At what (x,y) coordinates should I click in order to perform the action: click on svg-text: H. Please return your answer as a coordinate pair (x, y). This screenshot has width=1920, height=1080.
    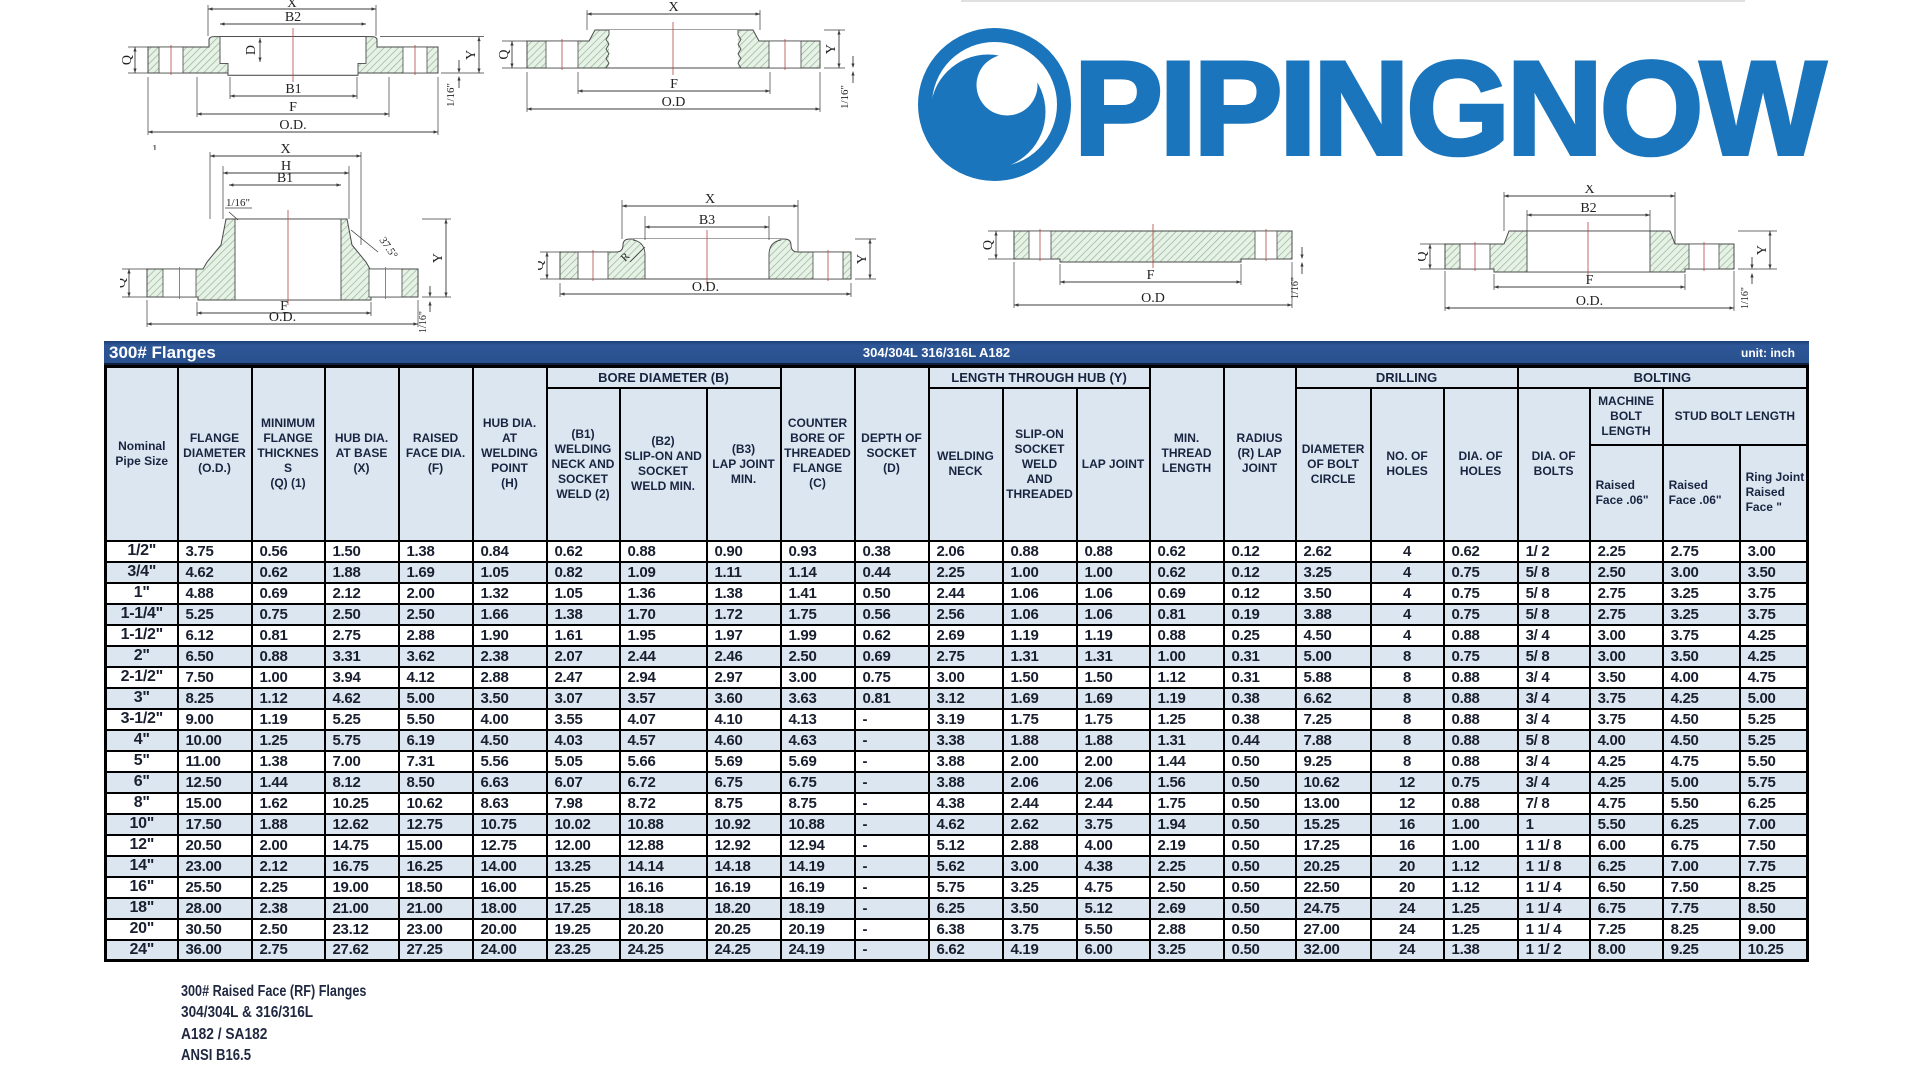
    Looking at the image, I should click on (286, 166).